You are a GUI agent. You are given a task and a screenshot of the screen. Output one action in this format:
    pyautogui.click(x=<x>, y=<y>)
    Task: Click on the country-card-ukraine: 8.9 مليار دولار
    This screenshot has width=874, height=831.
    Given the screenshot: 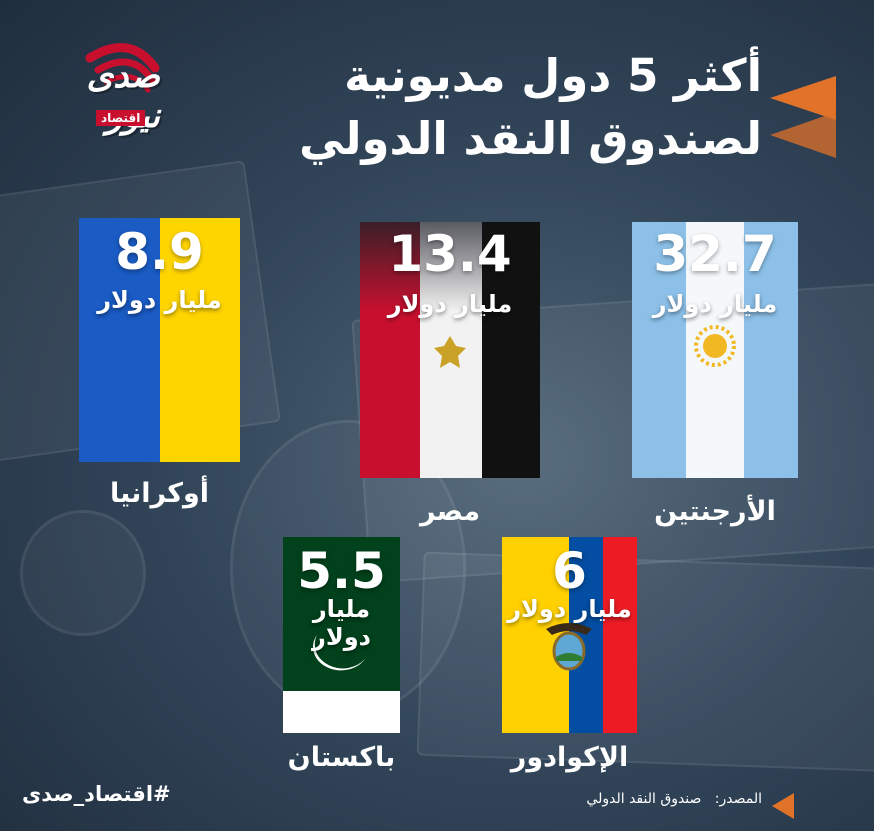 What is the action you would take?
    pyautogui.click(x=159, y=340)
    